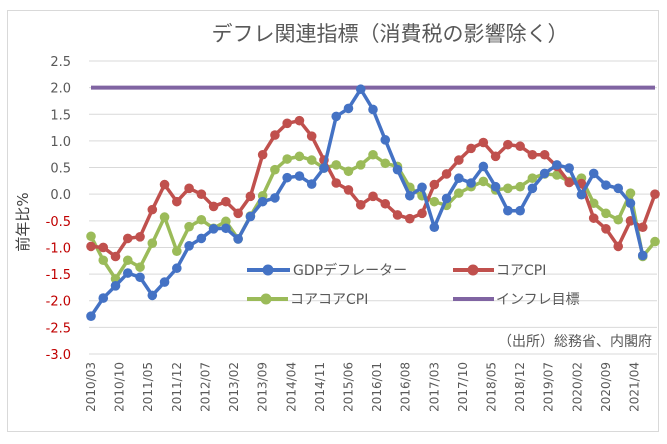 Image resolution: width=667 pixels, height=444 pixels. I want to click on y-tick-label: 2.0, so click(60, 89).